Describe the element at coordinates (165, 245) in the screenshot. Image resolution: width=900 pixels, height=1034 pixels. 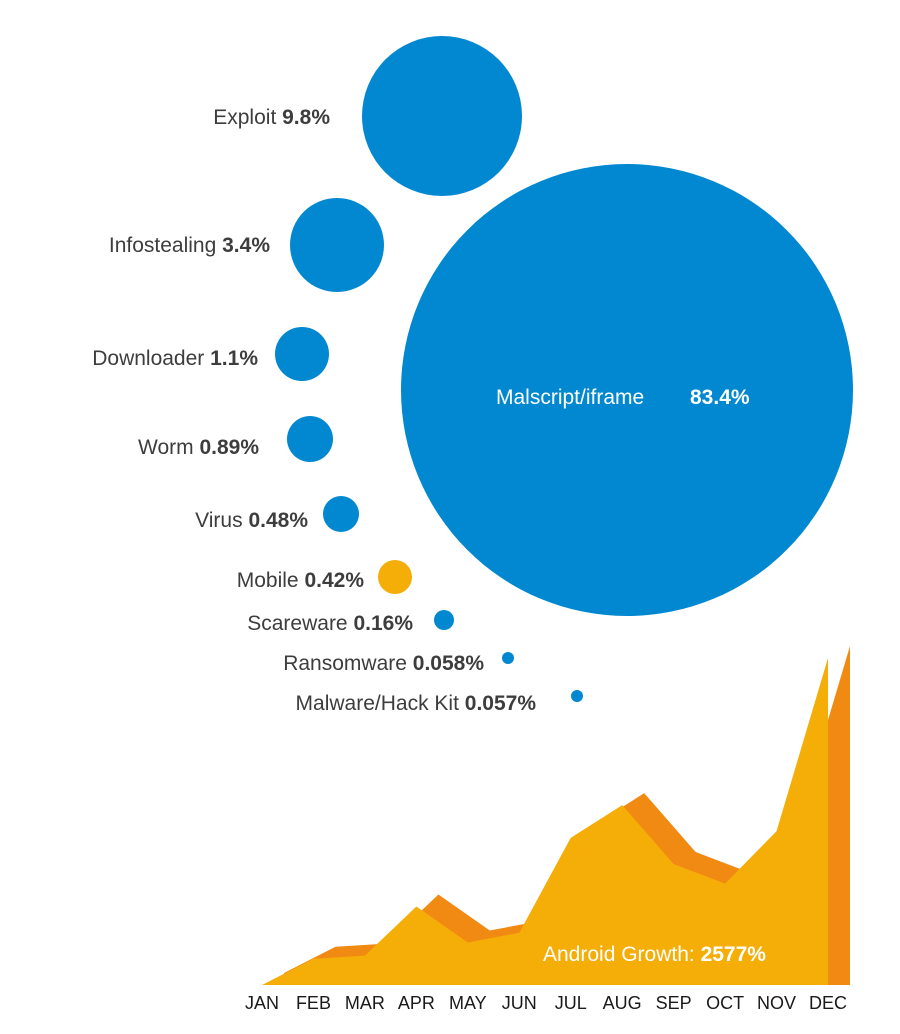
I see `label-name-infostealing: Infostealing` at that location.